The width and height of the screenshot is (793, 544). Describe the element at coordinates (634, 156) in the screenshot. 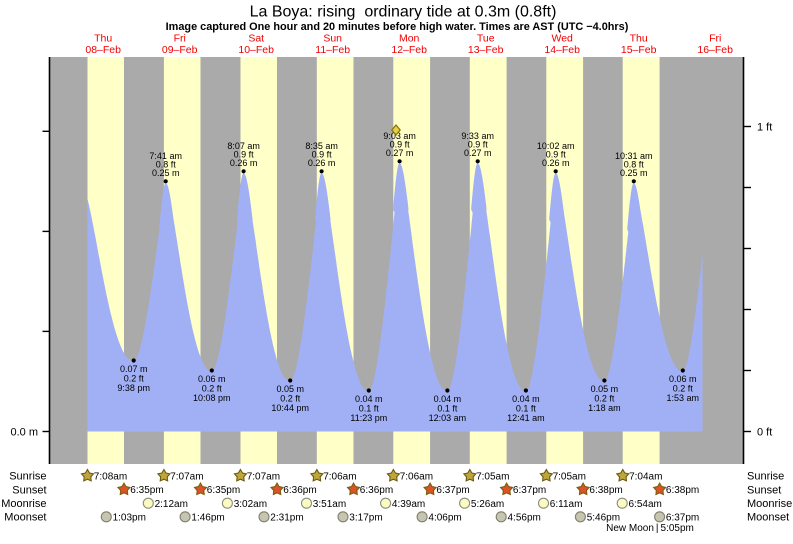

I see `svg-text: 10:31 am` at that location.